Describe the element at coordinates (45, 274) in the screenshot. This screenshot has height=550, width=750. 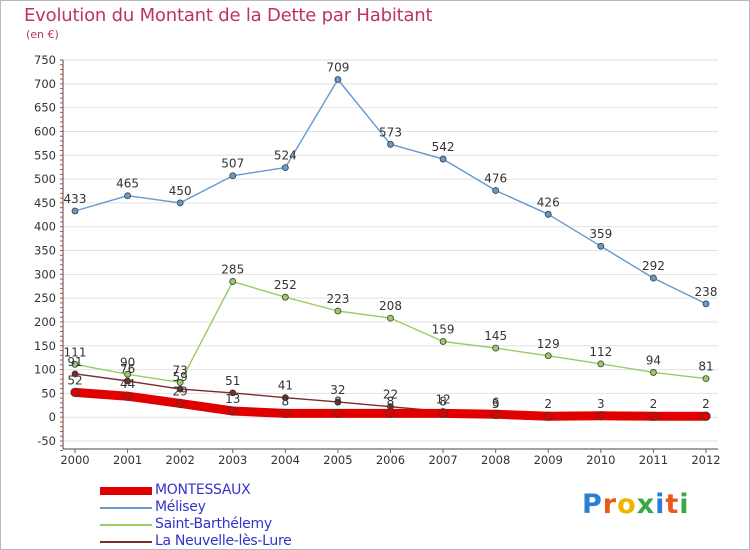
I see `y-tick-label: 300` at that location.